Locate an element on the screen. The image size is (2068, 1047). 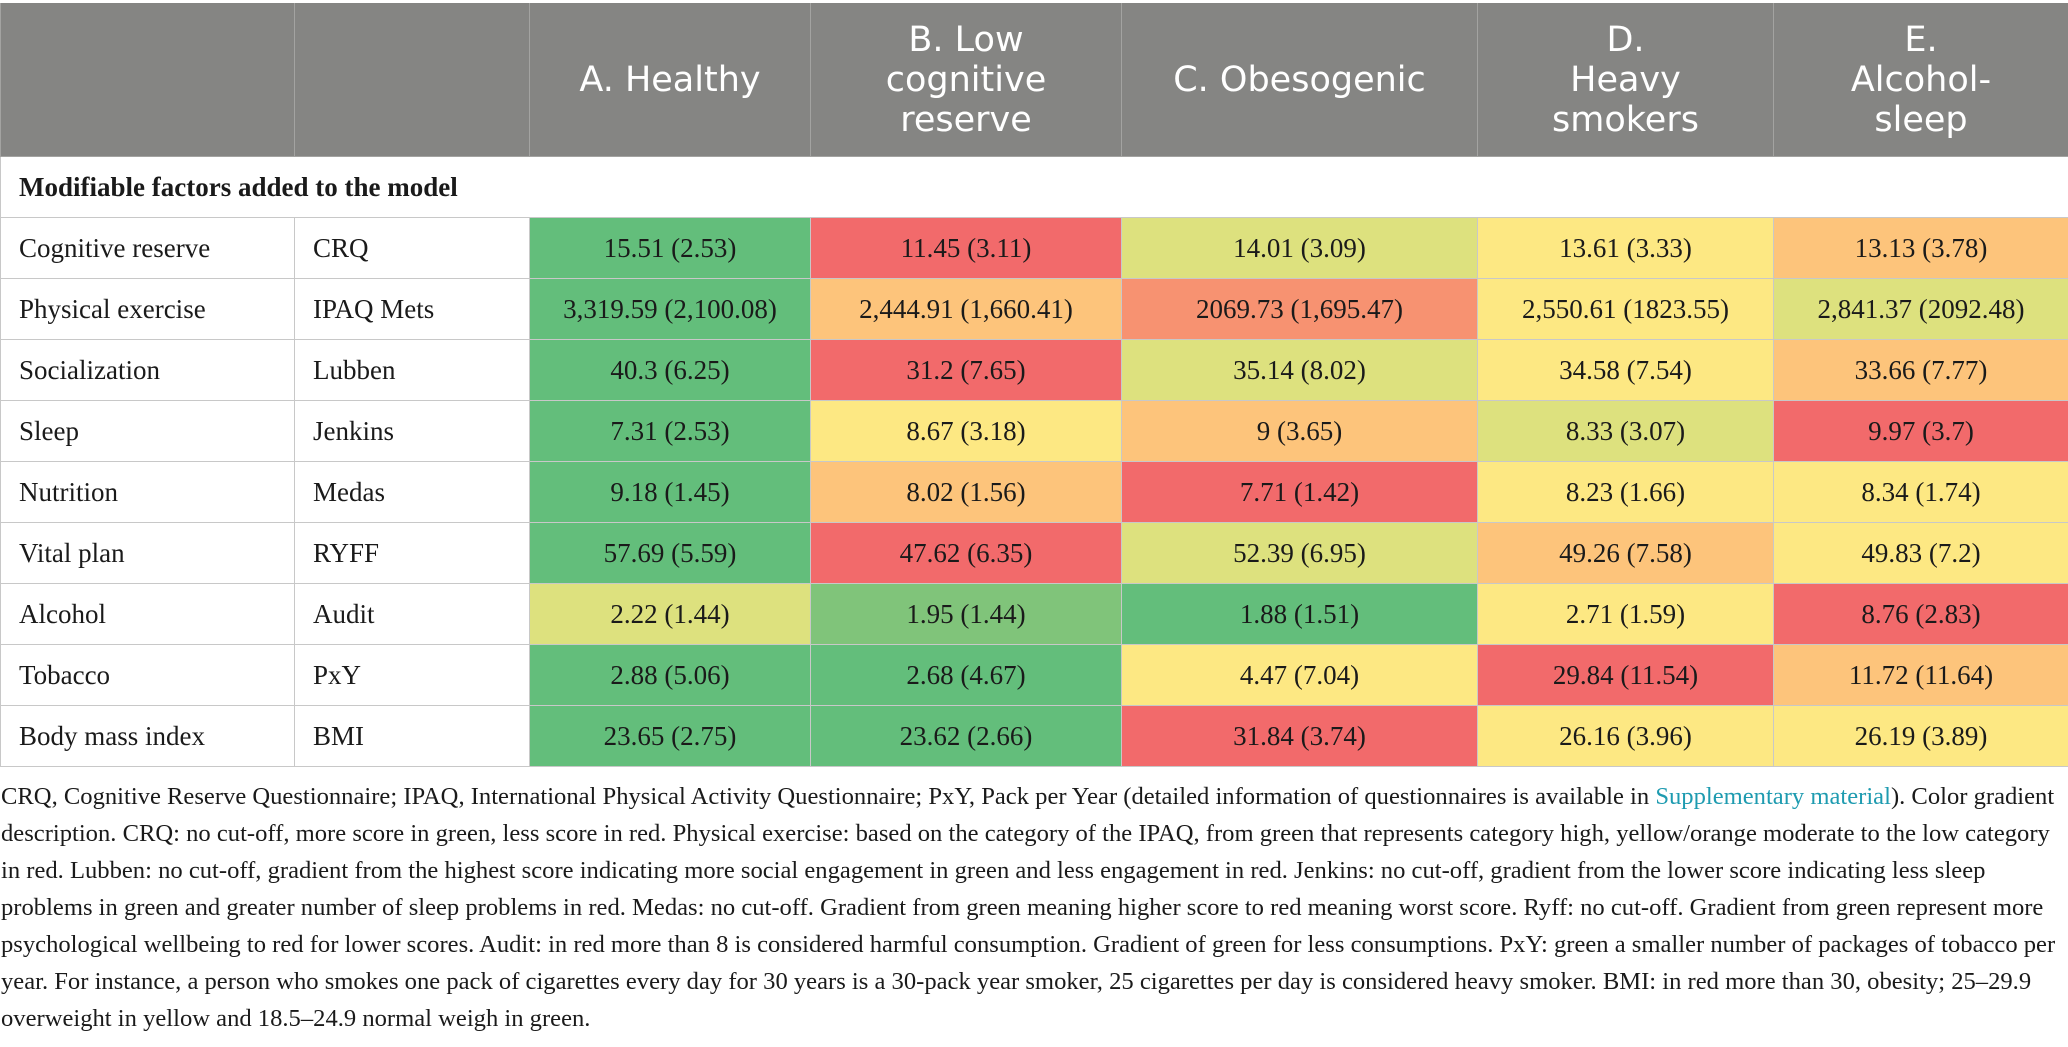
value-cell: 9 (3.65) is located at coordinates (1299, 431).